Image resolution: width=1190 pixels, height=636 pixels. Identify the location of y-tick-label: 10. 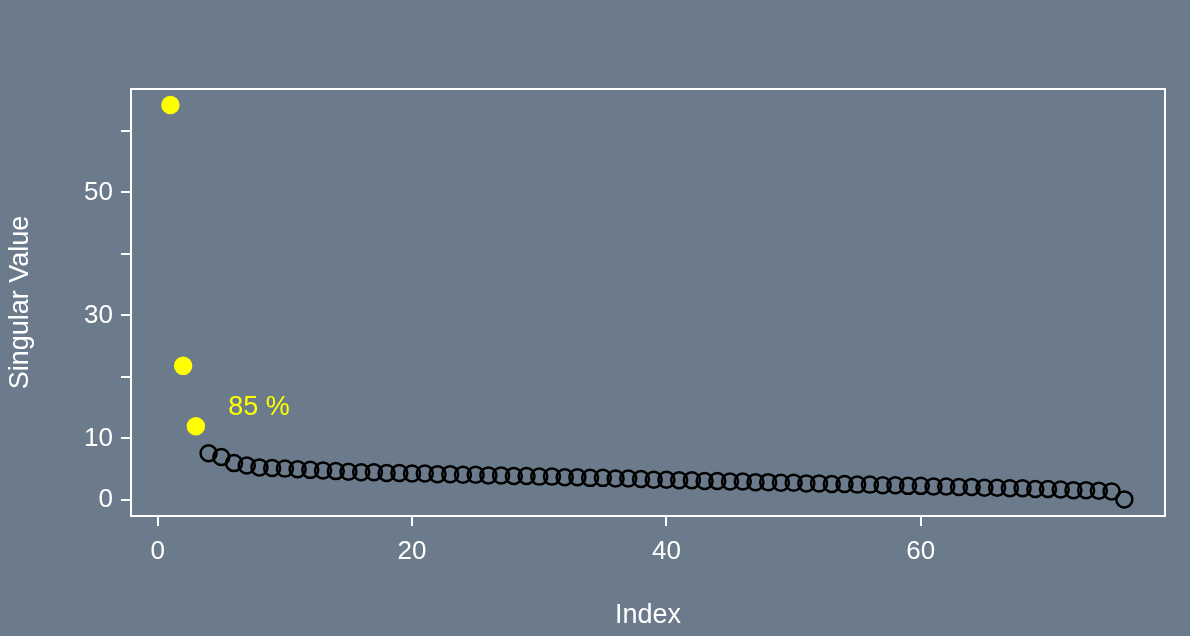
(98, 436).